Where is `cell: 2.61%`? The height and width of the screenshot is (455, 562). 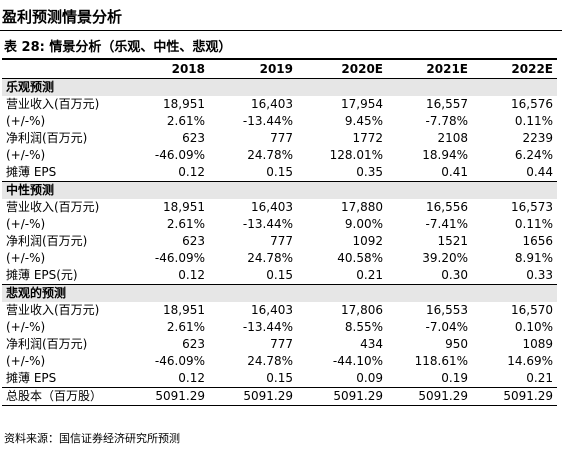 cell: 2.61% is located at coordinates (185, 121).